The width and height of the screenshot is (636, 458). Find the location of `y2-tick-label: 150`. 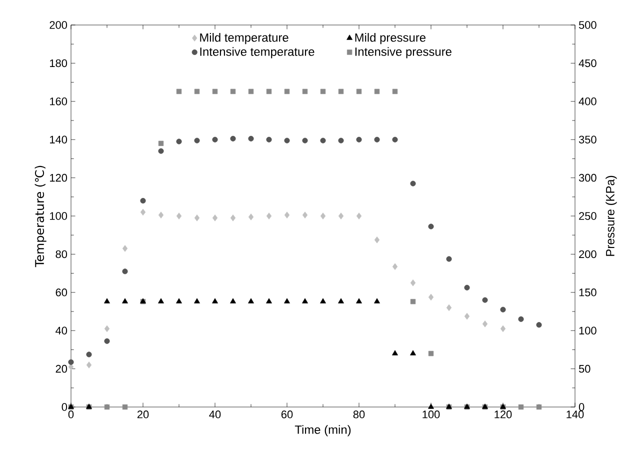

y2-tick-label: 150 is located at coordinates (587, 292).